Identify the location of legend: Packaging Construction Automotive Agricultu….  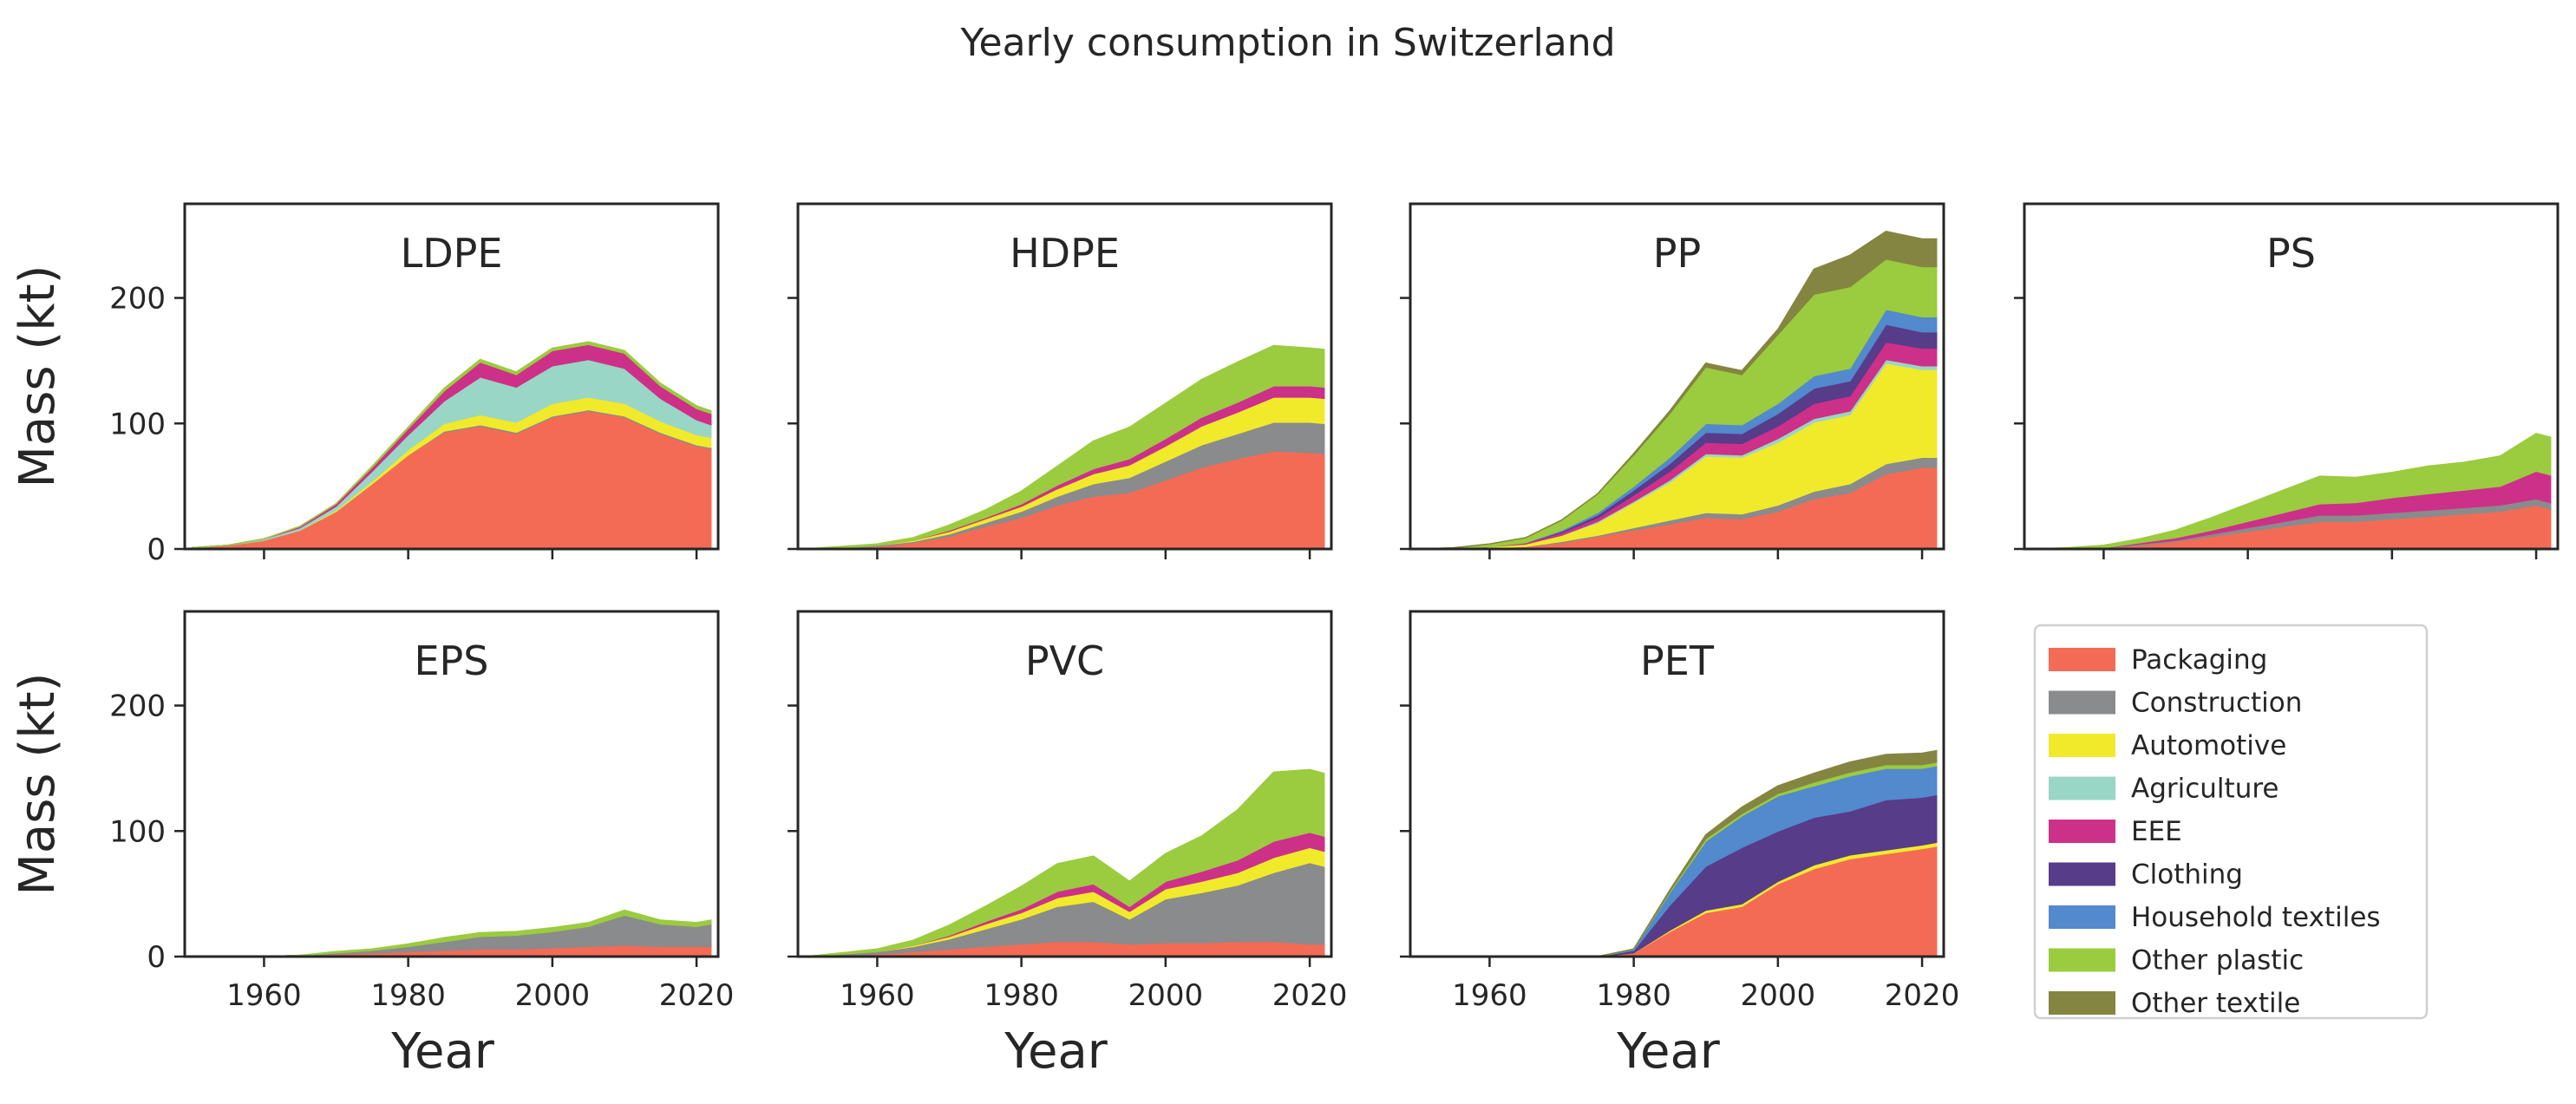
(2231, 822).